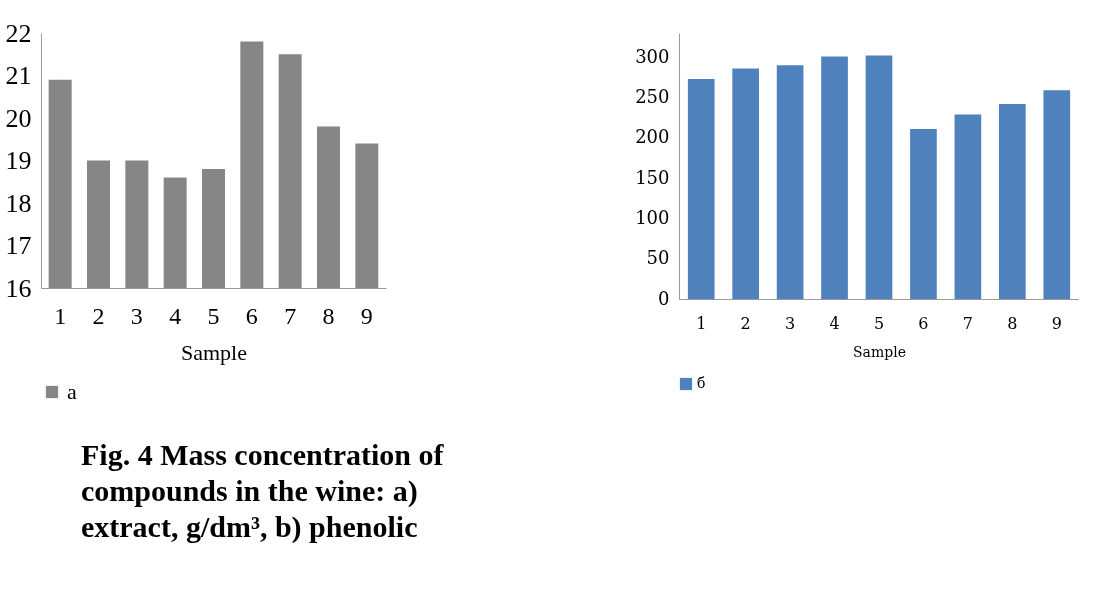 This screenshot has height=596, width=1120. Describe the element at coordinates (652, 137) in the screenshot. I see `y-tick-label: 200` at that location.